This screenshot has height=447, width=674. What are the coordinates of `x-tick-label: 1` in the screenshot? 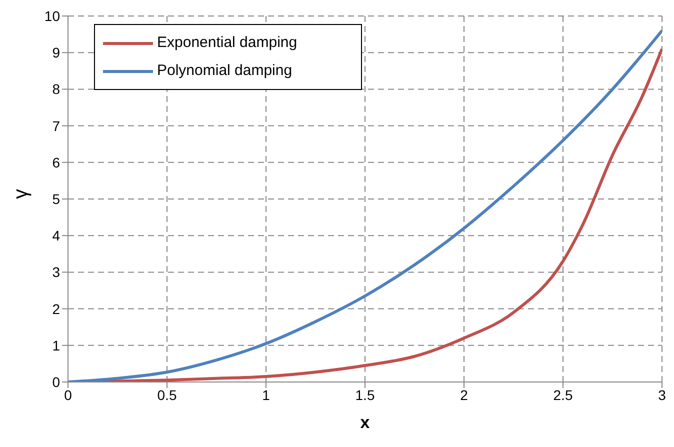 It's located at (266, 394).